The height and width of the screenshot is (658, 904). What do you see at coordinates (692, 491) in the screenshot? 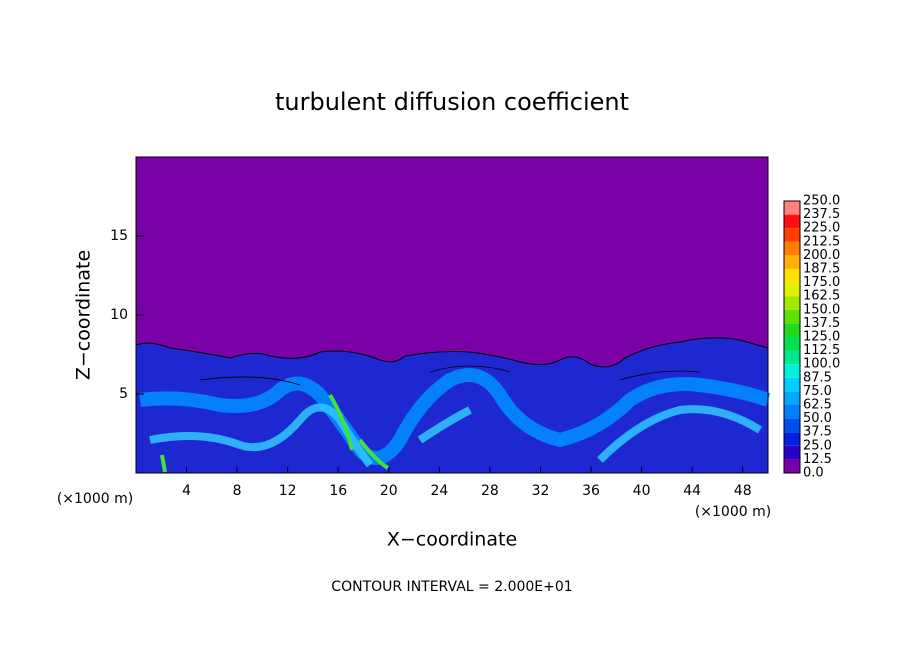
I see `x-tick-label: 44` at bounding box center [692, 491].